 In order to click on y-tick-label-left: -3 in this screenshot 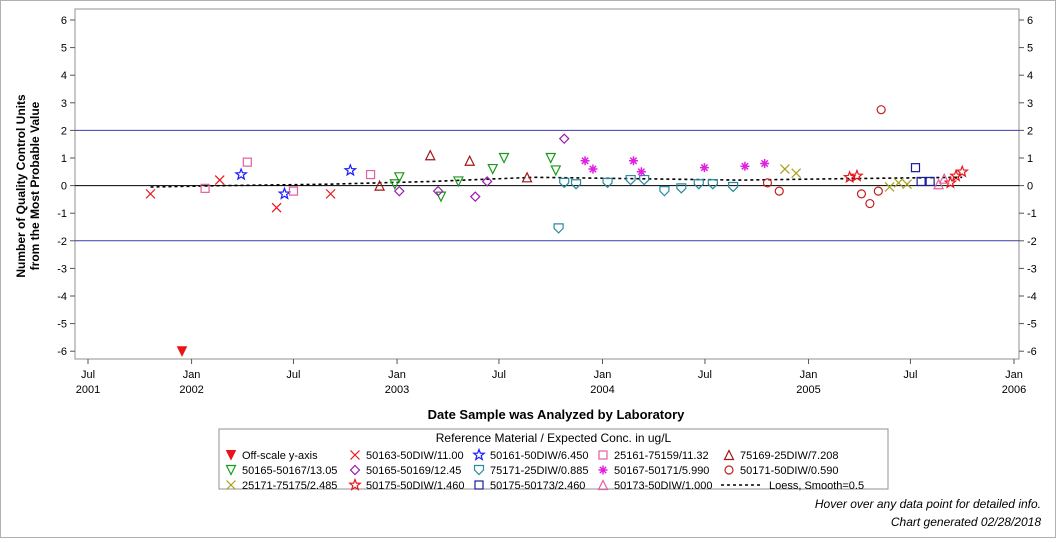, I will do `click(62, 269)`.